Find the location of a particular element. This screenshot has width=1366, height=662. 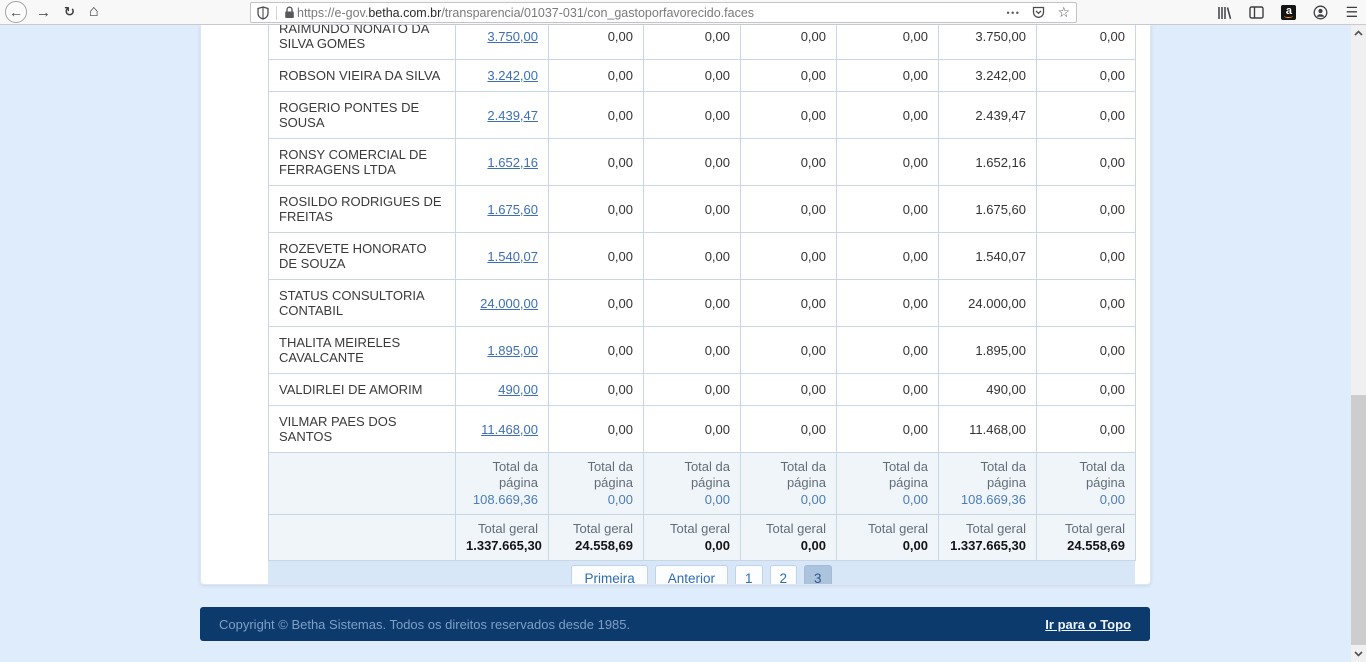

library-icon is located at coordinates (1224, 13).